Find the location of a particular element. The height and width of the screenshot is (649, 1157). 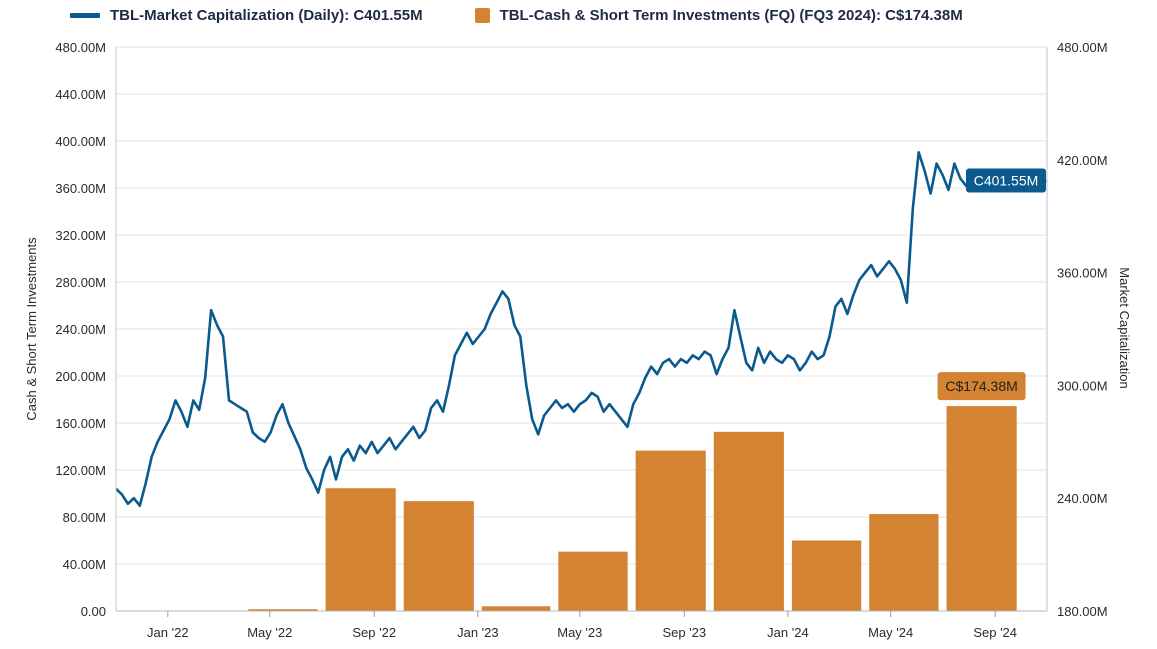

left-tick-label: 120.00M is located at coordinates (80, 470).